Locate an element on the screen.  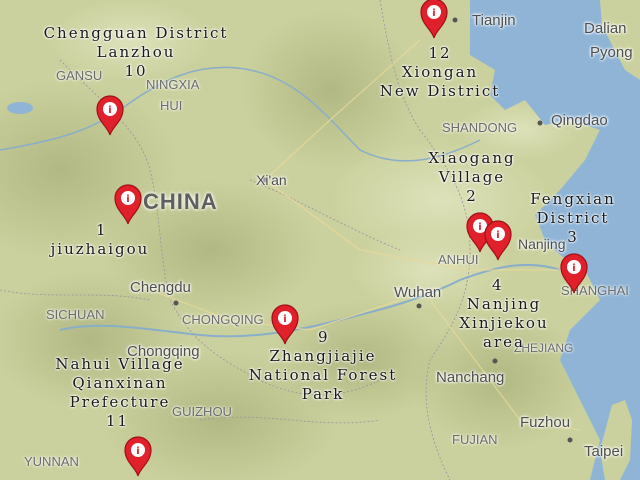
map-label-ningxia: NINGXIA is located at coordinates (173, 84).